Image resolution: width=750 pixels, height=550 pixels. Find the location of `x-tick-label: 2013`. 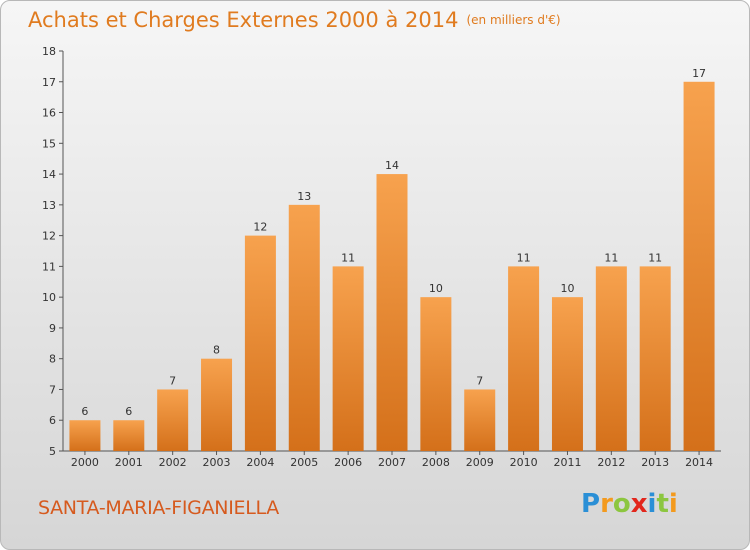

x-tick-label: 2013 is located at coordinates (655, 462).